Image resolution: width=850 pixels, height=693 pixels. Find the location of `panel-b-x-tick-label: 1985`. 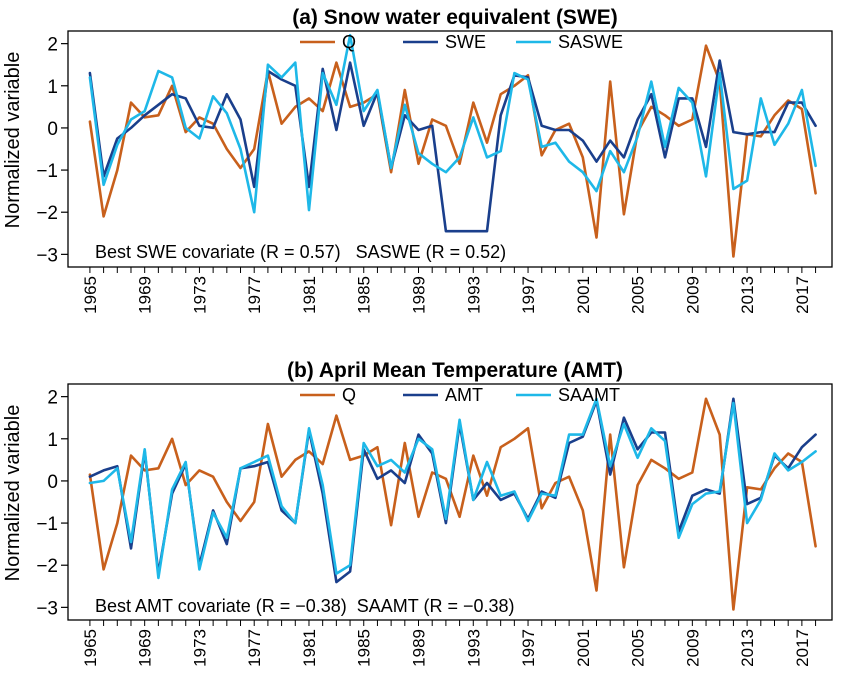

panel-b-x-tick-label: 1985 is located at coordinates (364, 648).